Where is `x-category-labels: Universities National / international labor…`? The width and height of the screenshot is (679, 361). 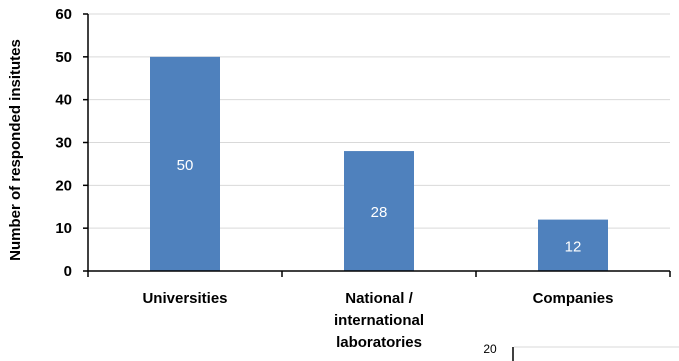
x-category-labels: Universities National / international labor… is located at coordinates (377, 320).